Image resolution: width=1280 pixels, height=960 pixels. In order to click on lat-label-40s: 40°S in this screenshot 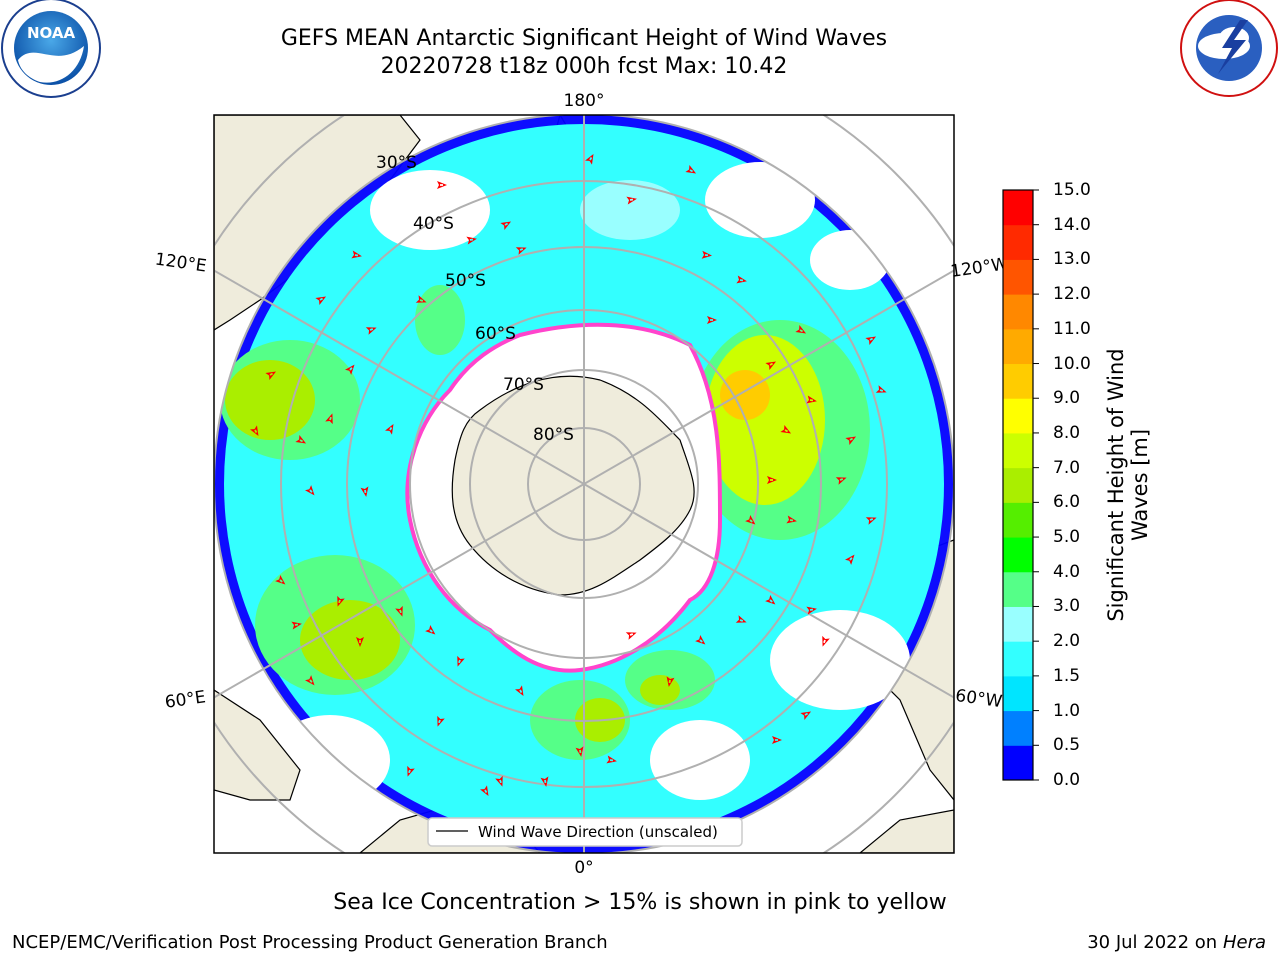, I will do `click(433, 224)`.